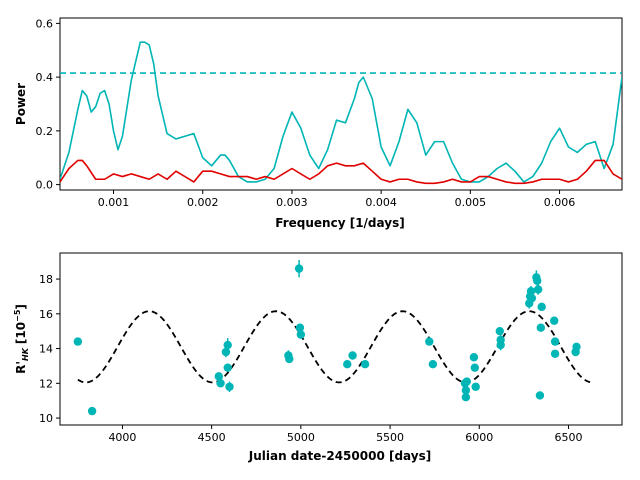 Image resolution: width=640 pixels, height=480 pixels. Describe the element at coordinates (339, 223) in the screenshot. I see `periodogram-x-axis-label: Frequency [1/days]` at that location.